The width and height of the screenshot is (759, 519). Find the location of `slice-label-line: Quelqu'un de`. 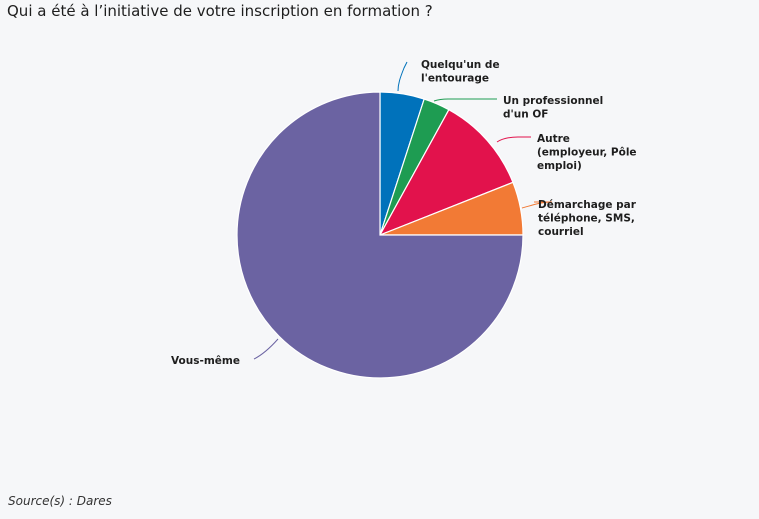

slice-label-line: Quelqu'un de is located at coordinates (460, 65).